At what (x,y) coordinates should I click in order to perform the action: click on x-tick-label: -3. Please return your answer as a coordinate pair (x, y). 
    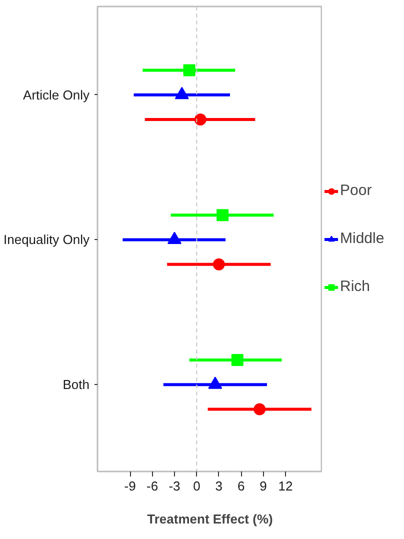
    Looking at the image, I should click on (174, 486).